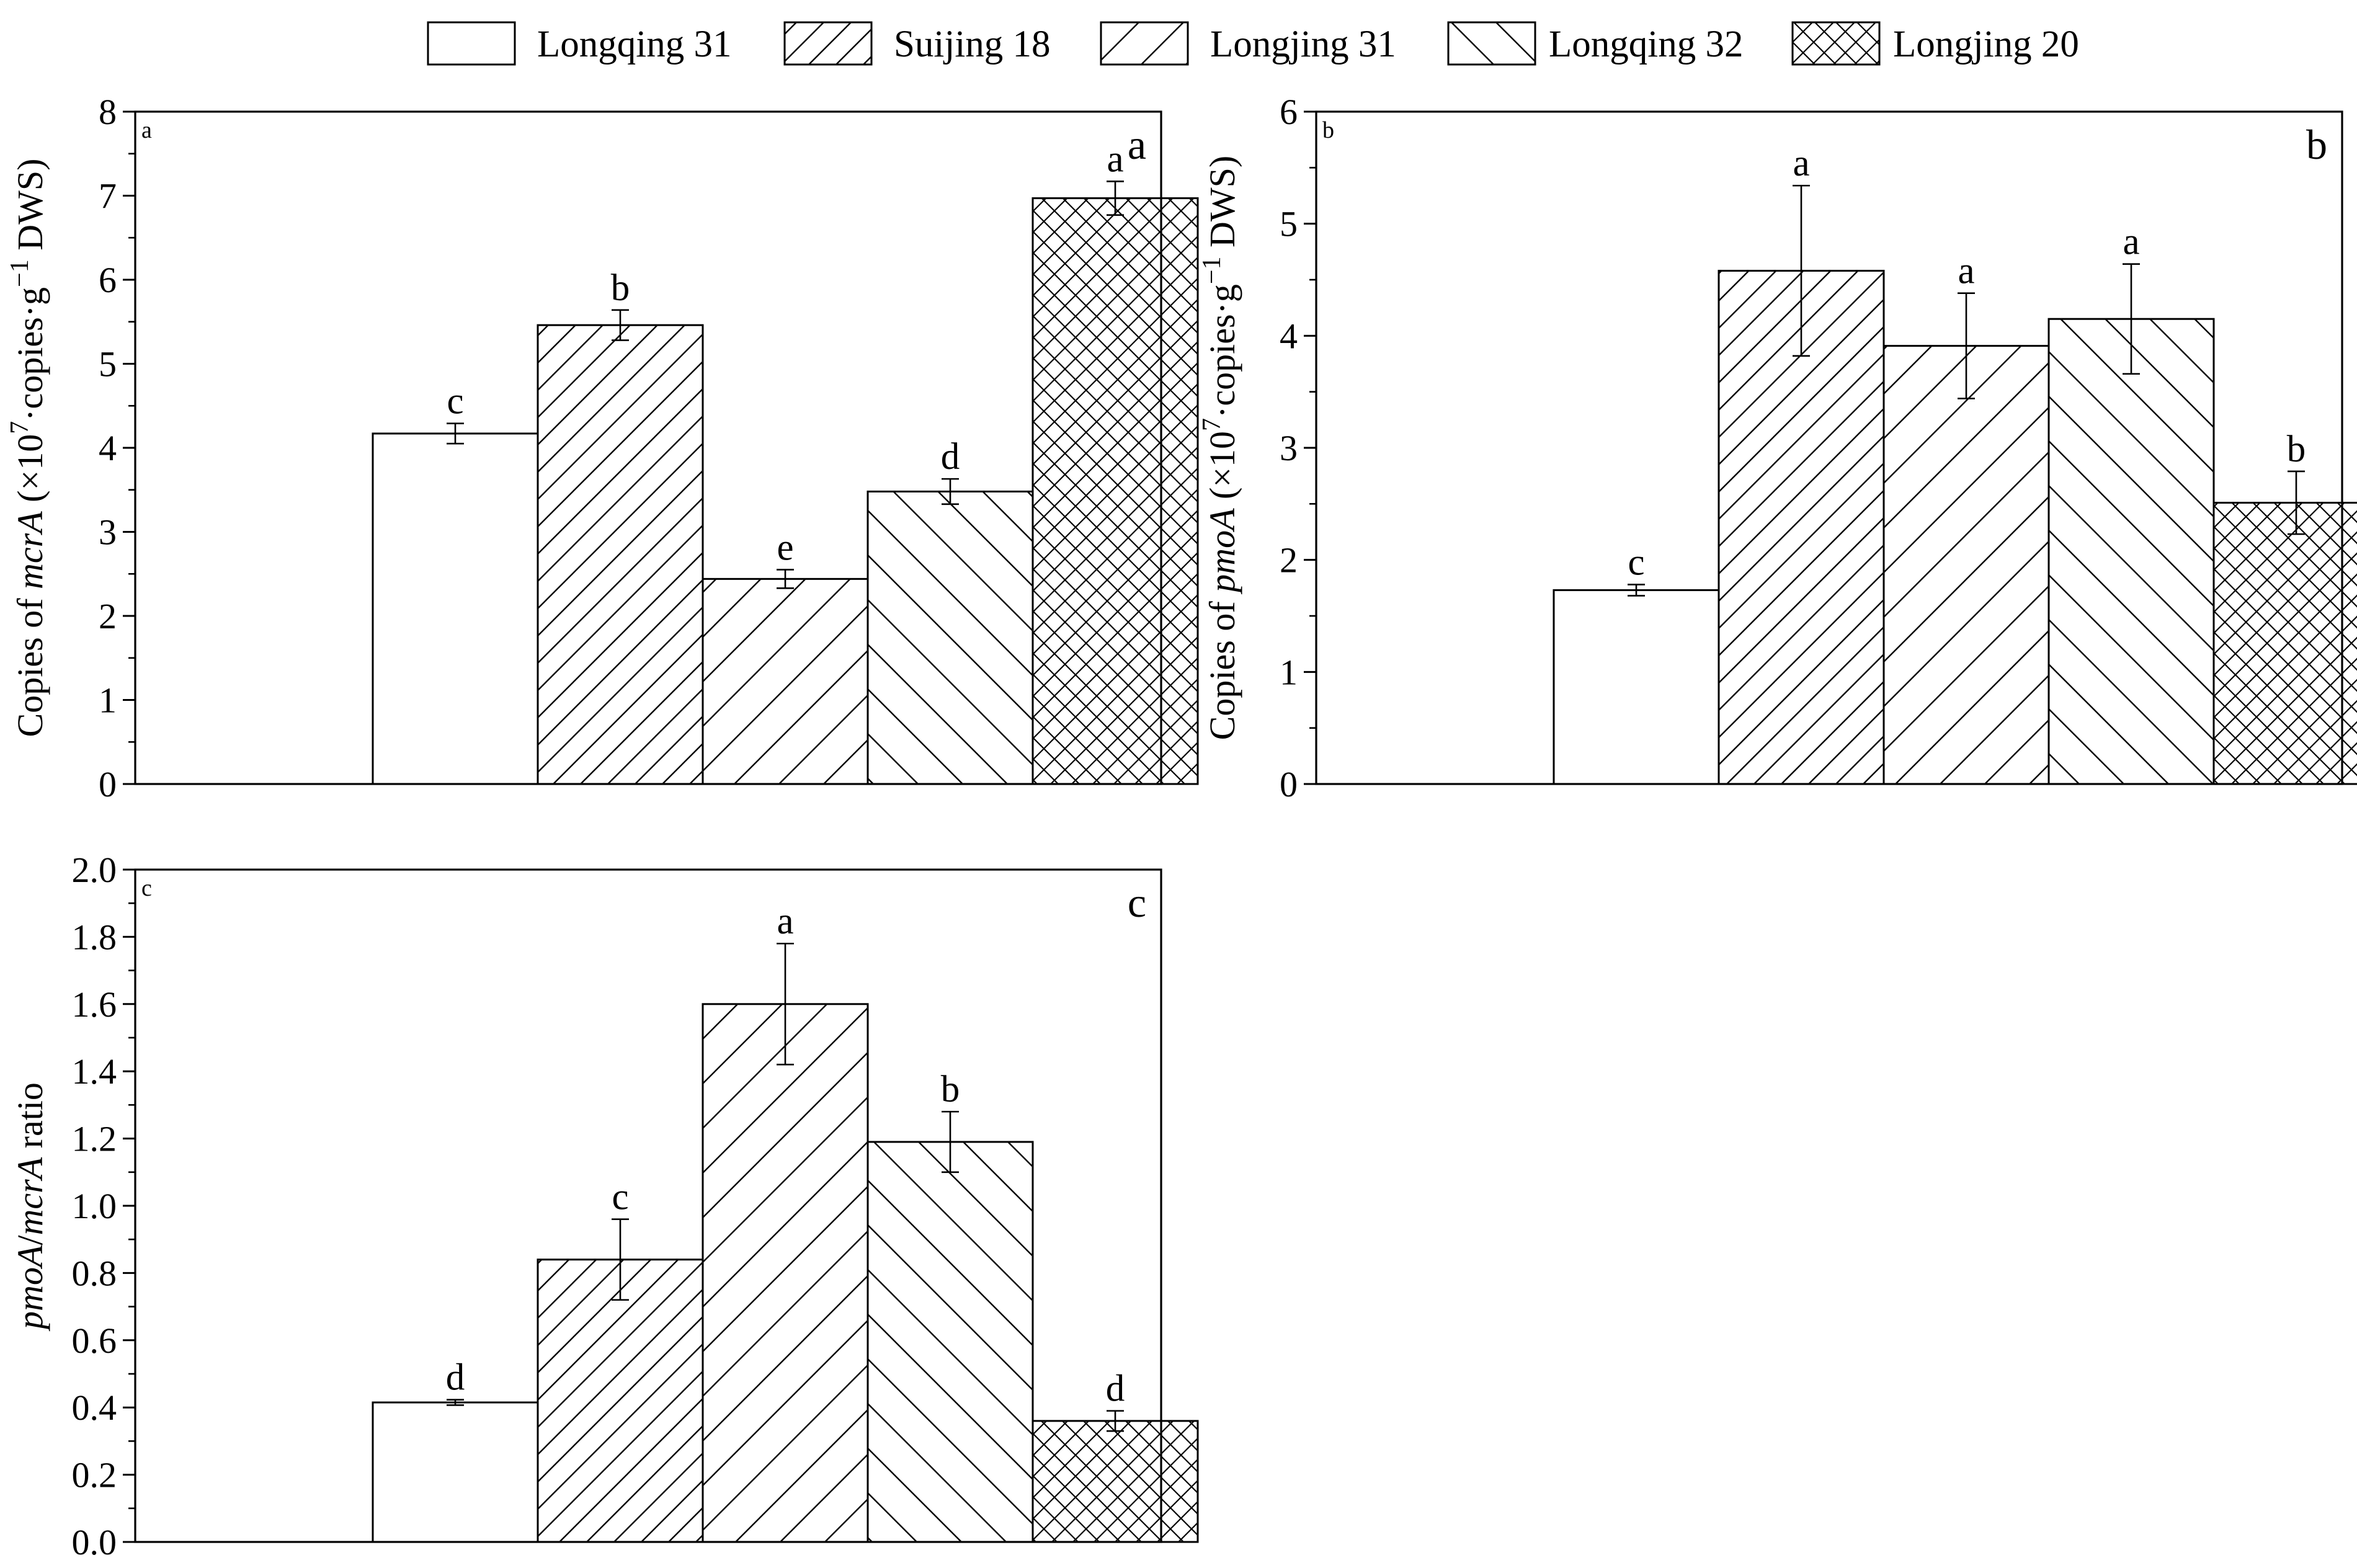 The width and height of the screenshot is (2357, 1568). What do you see at coordinates (94, 1475) in the screenshot?
I see `panel-c-ytick-label-1: 0.2` at bounding box center [94, 1475].